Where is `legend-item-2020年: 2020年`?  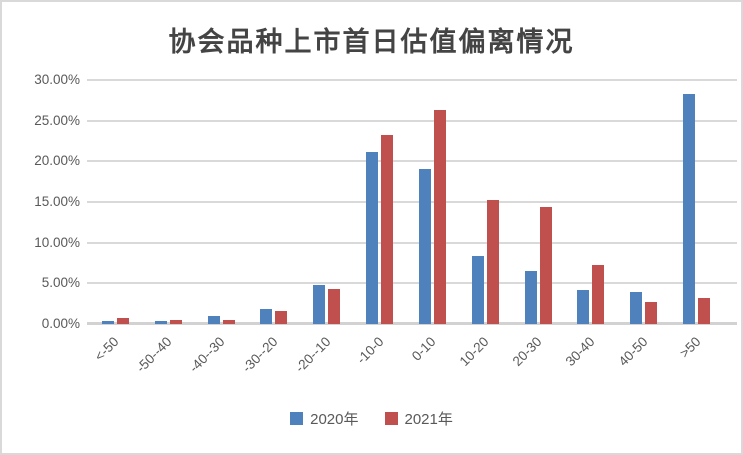
legend-item-2020年: 2020年 is located at coordinates (324, 418).